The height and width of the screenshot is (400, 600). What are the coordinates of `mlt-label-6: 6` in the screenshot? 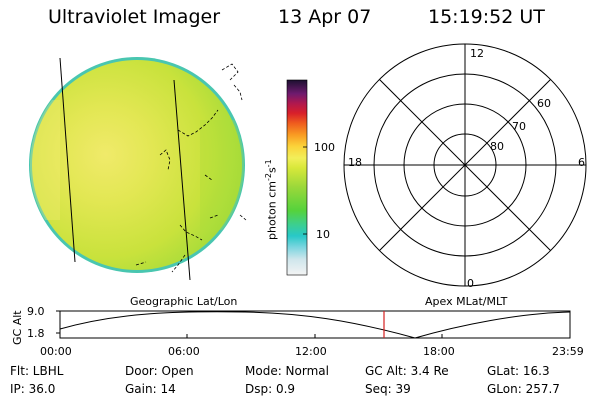 It's located at (581, 162).